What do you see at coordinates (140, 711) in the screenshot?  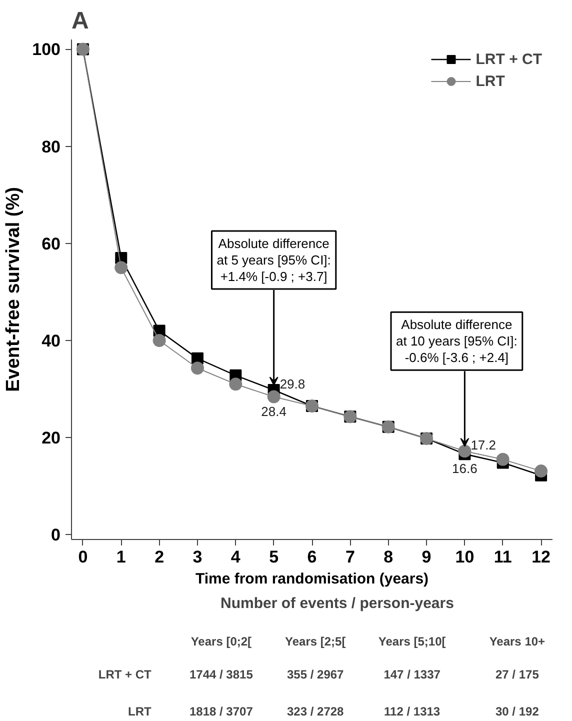 I see `category-label: LRT` at bounding box center [140, 711].